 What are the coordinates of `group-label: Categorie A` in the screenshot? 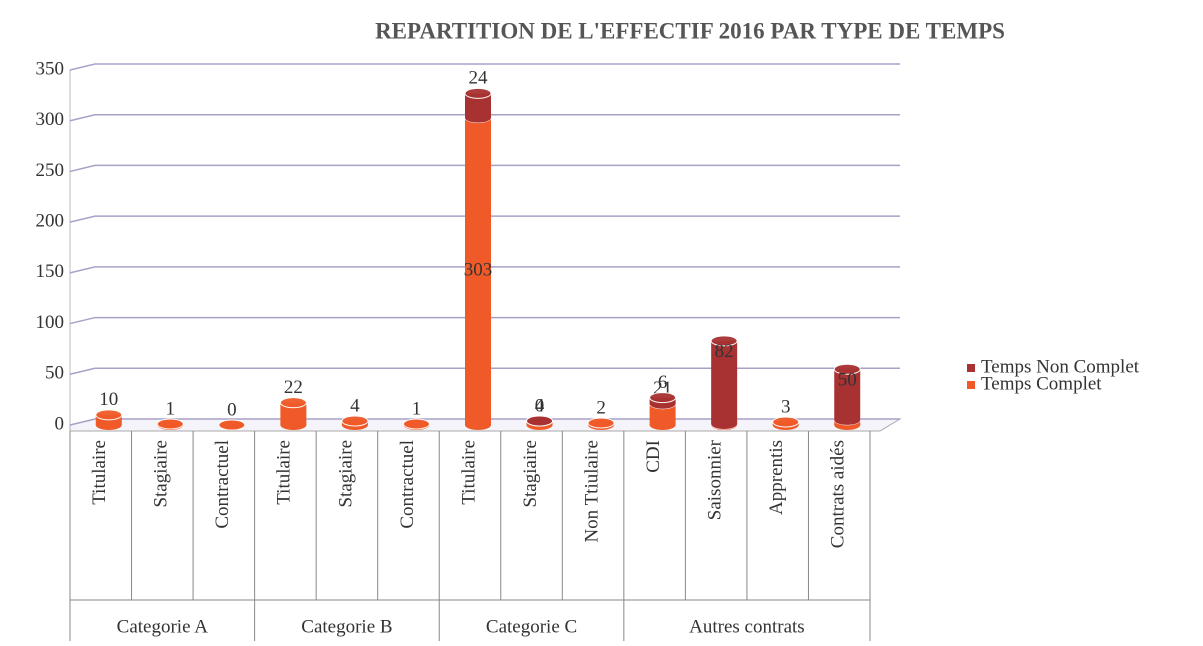 It's located at (163, 626).